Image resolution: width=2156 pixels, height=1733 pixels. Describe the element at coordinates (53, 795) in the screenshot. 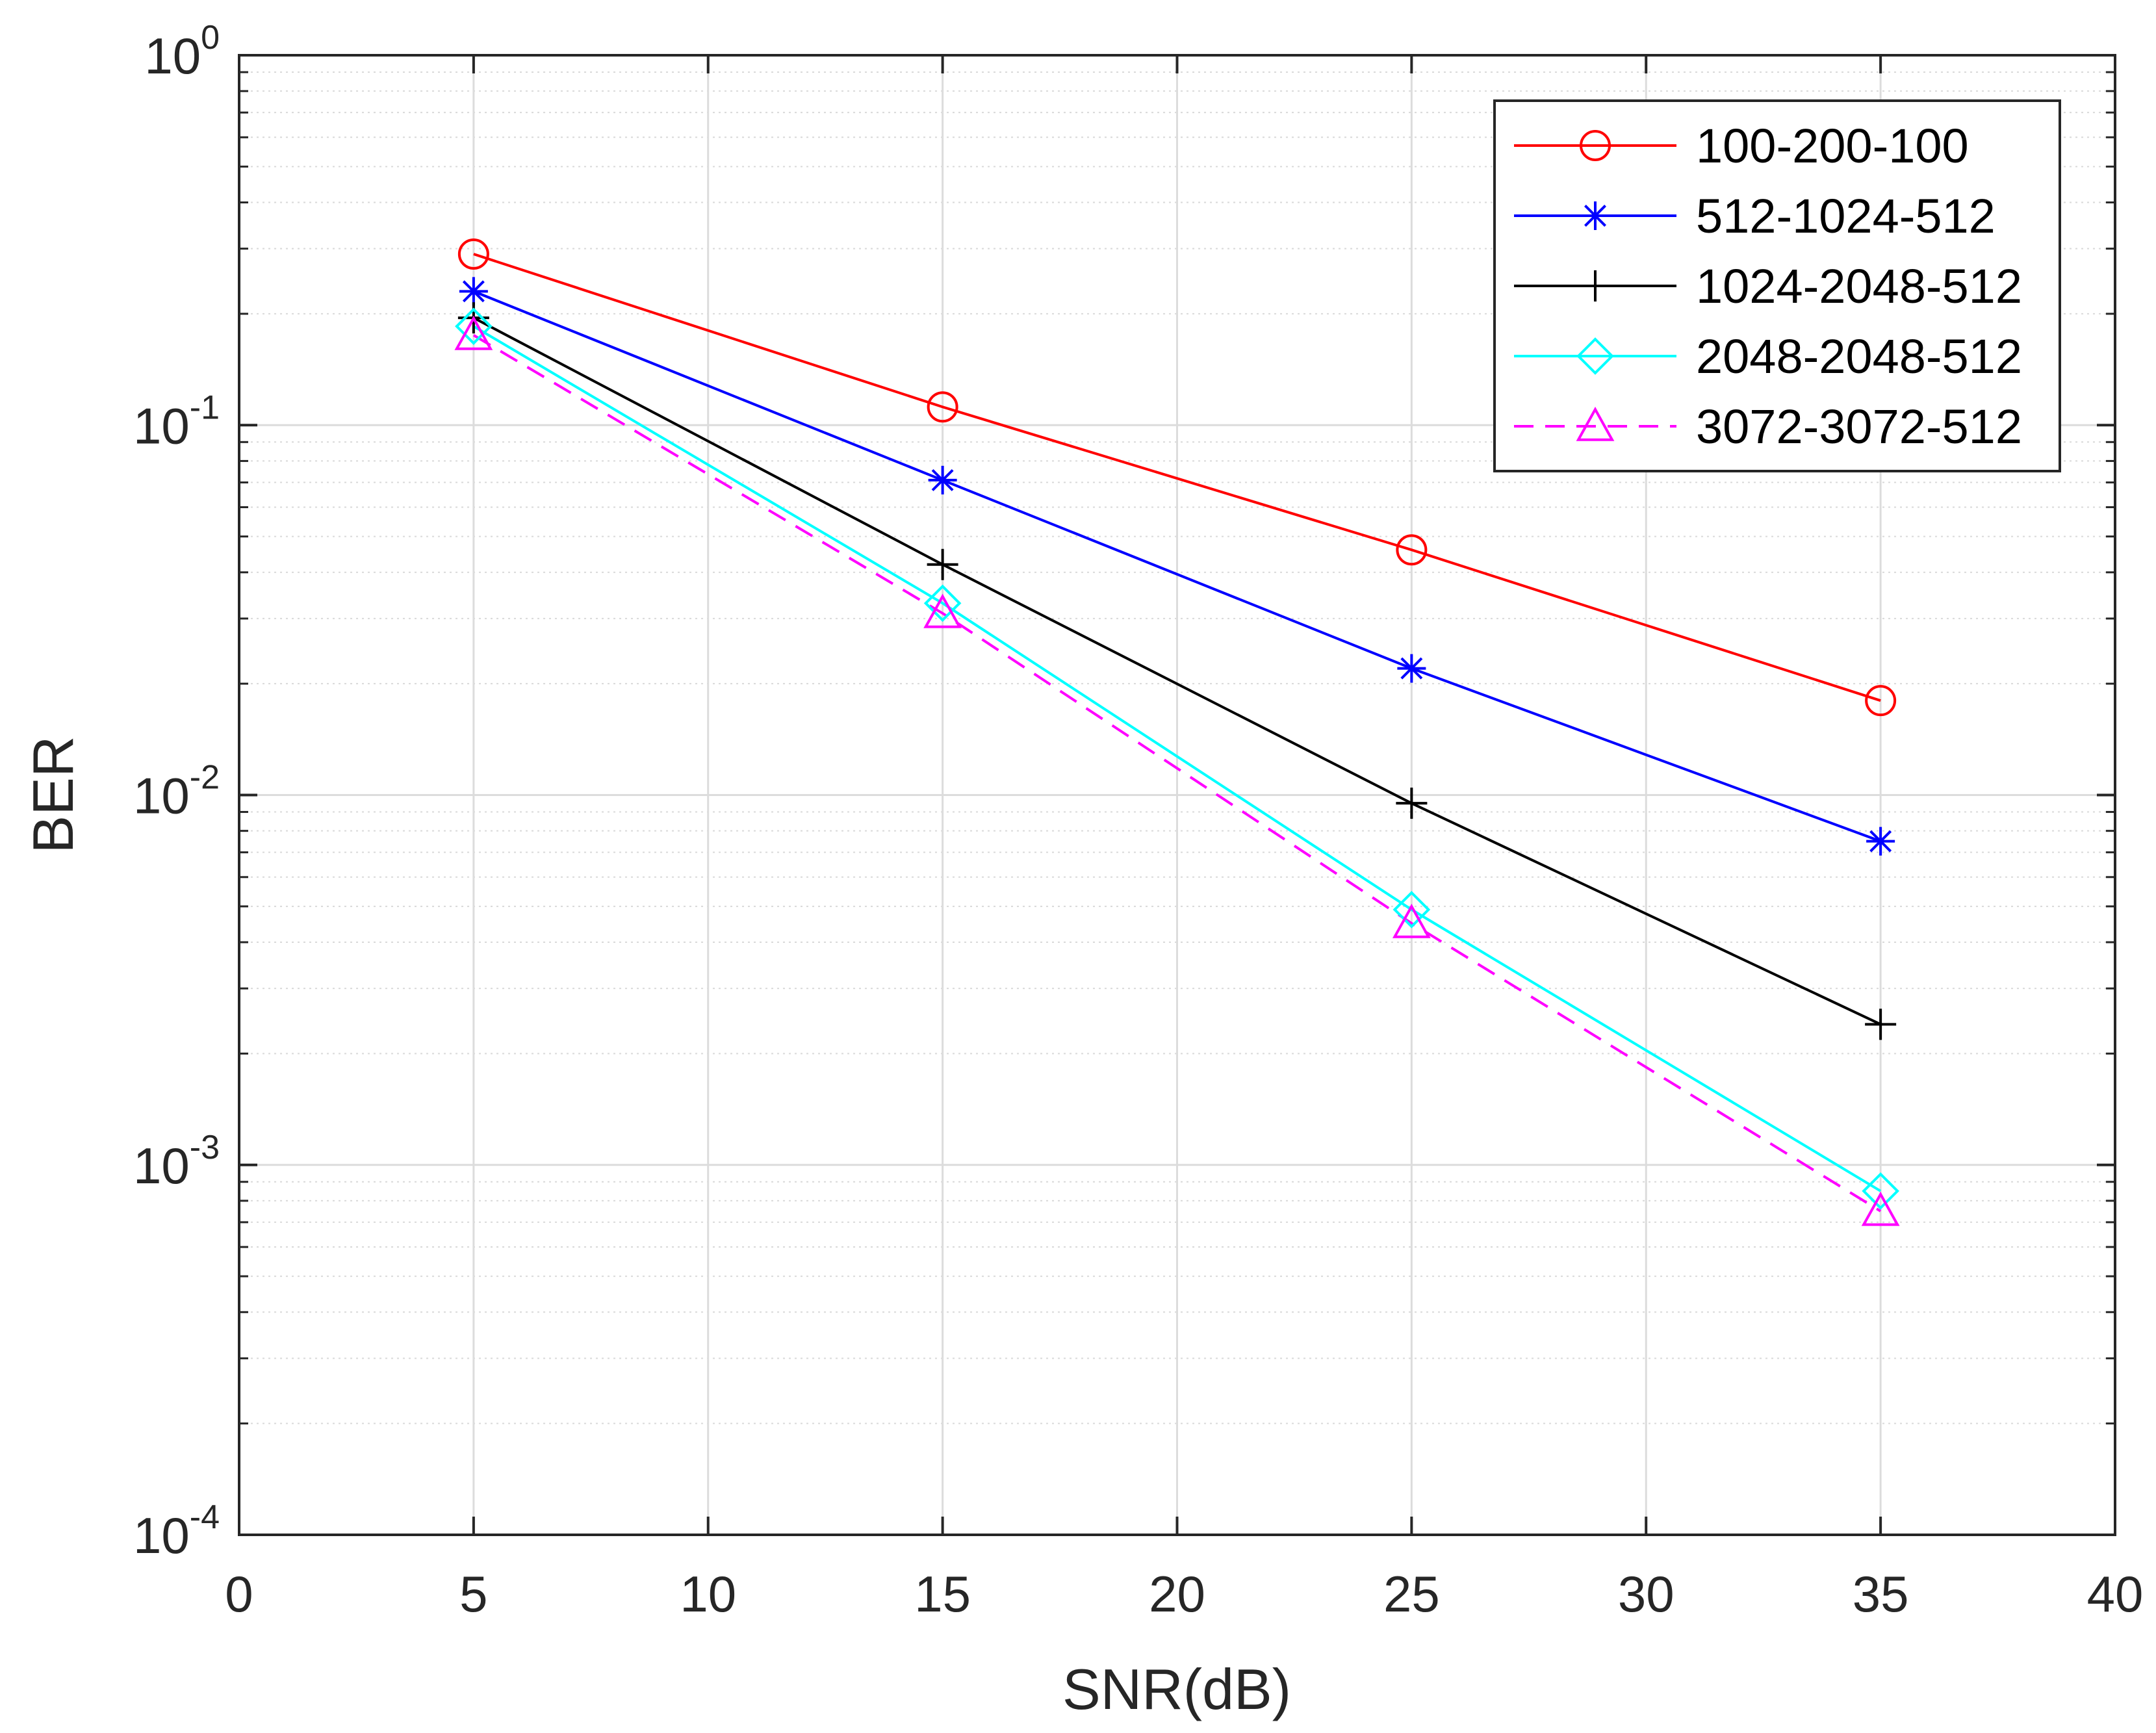

I see `y-axis-title: BER` at that location.